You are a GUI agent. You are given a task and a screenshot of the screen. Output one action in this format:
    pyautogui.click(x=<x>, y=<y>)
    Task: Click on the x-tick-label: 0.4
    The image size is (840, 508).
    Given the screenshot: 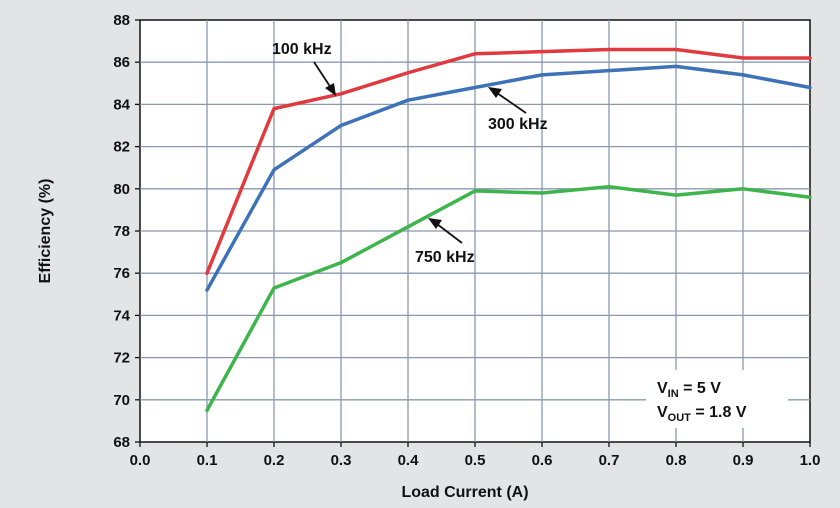 What is the action you would take?
    pyautogui.click(x=409, y=460)
    